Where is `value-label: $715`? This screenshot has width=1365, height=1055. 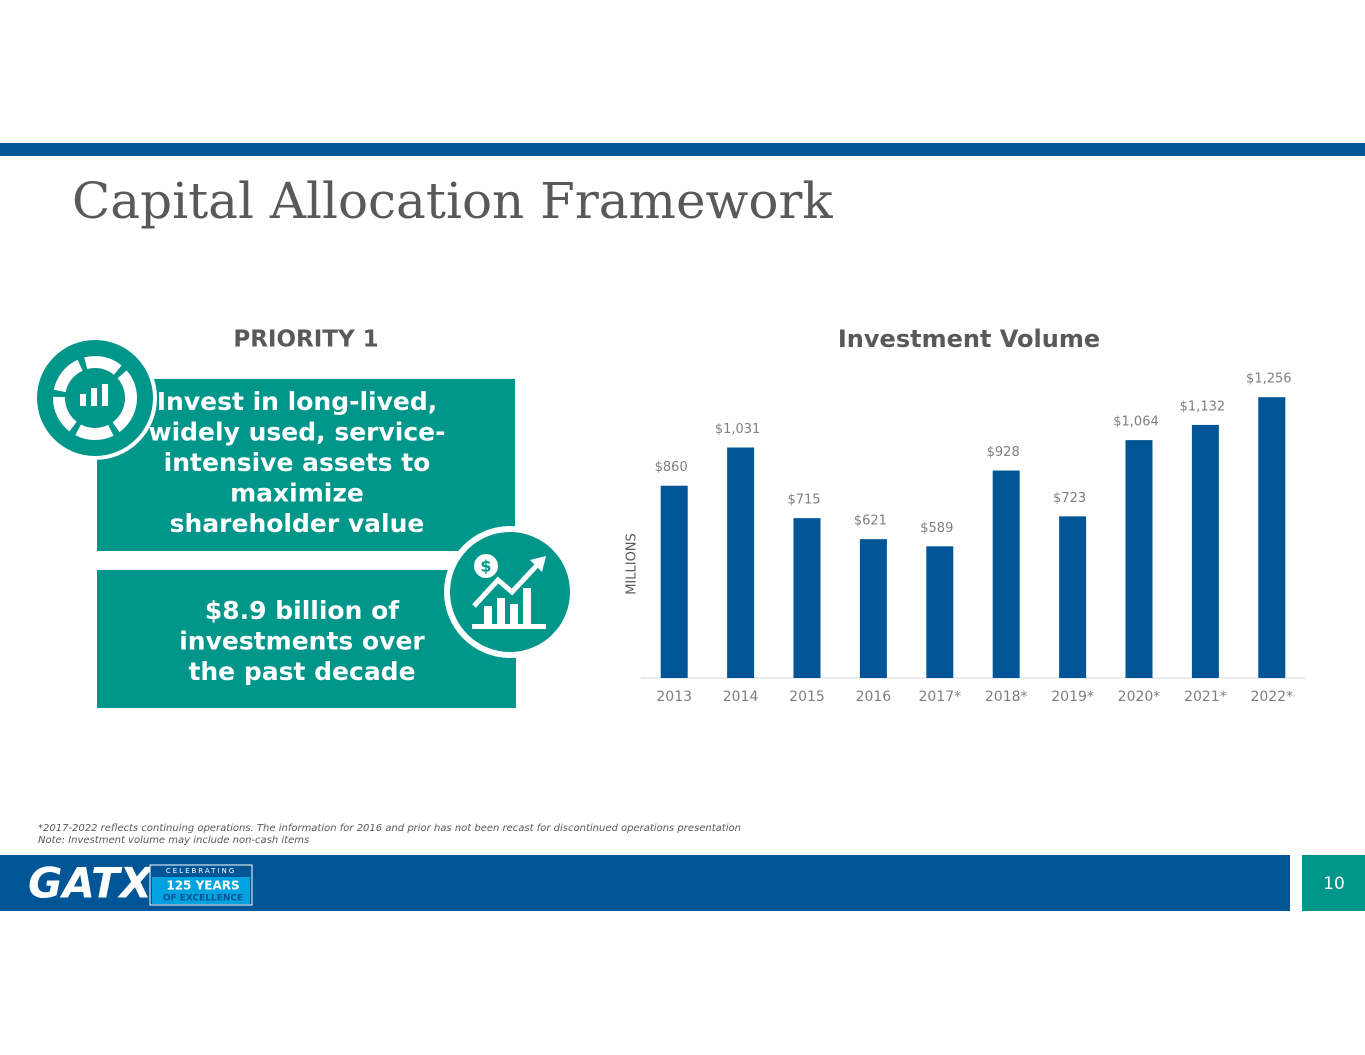
value-label: $715 is located at coordinates (803, 500).